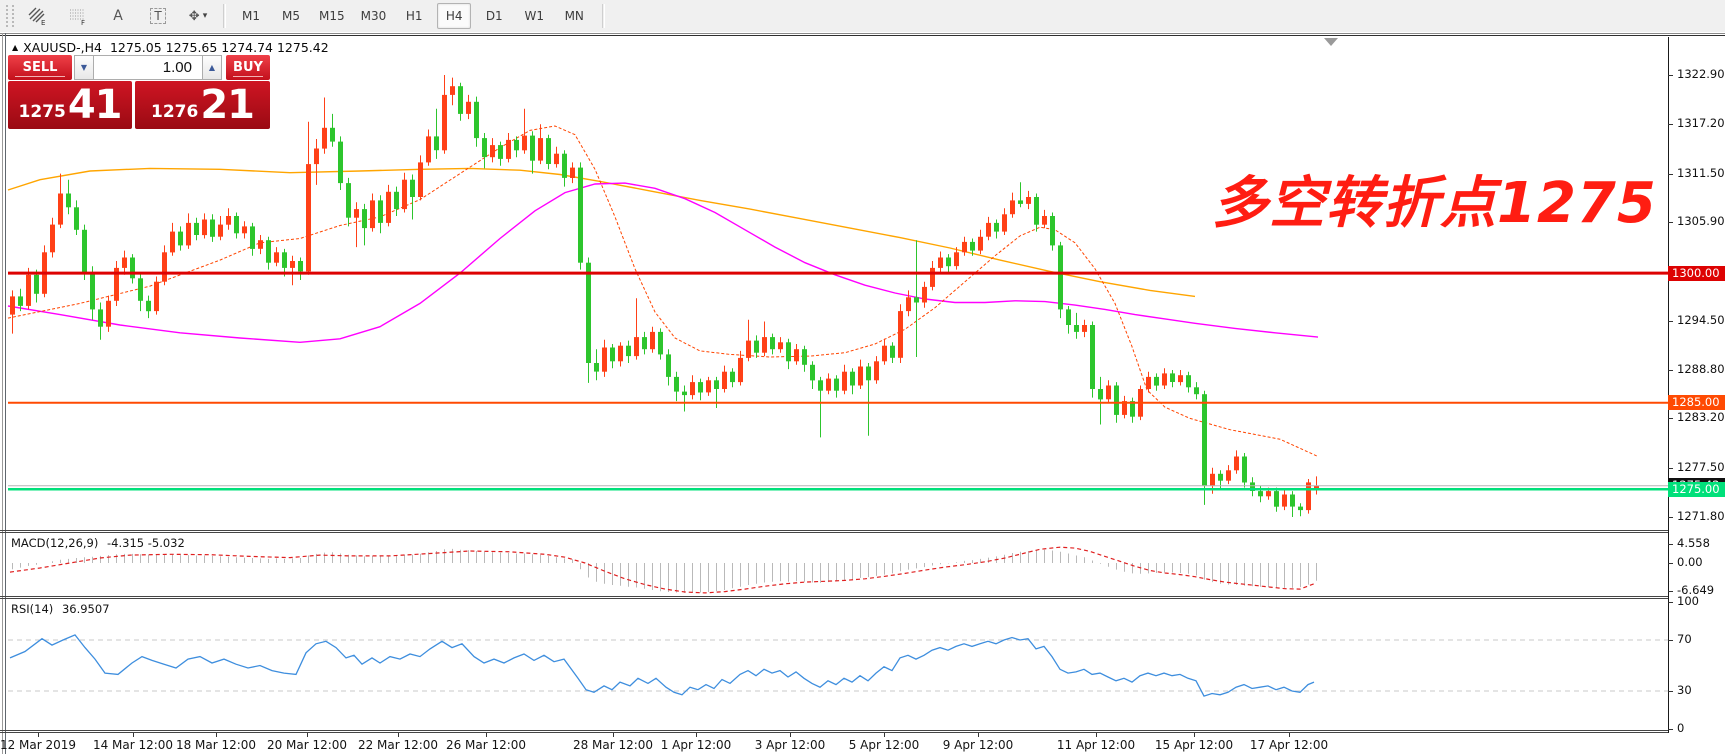 Image resolution: width=1725 pixels, height=754 pixels. What do you see at coordinates (205, 16) in the screenshot?
I see `chevron-down-icon: ▾` at bounding box center [205, 16].